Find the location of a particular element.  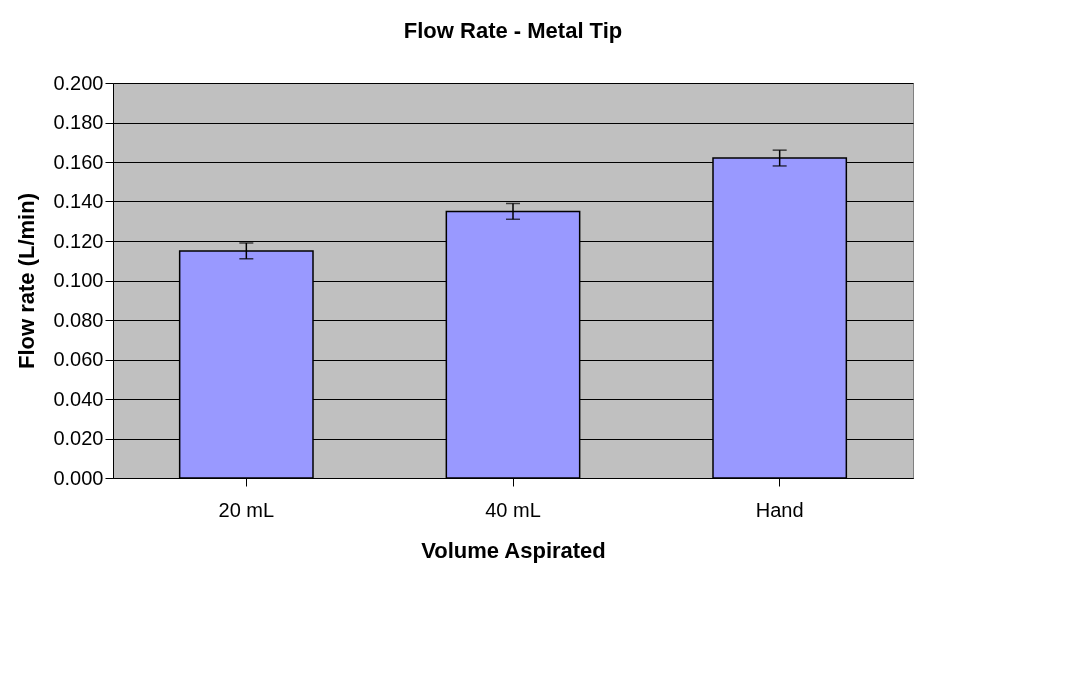

y-tick-label: 0.180 is located at coordinates (78, 122).